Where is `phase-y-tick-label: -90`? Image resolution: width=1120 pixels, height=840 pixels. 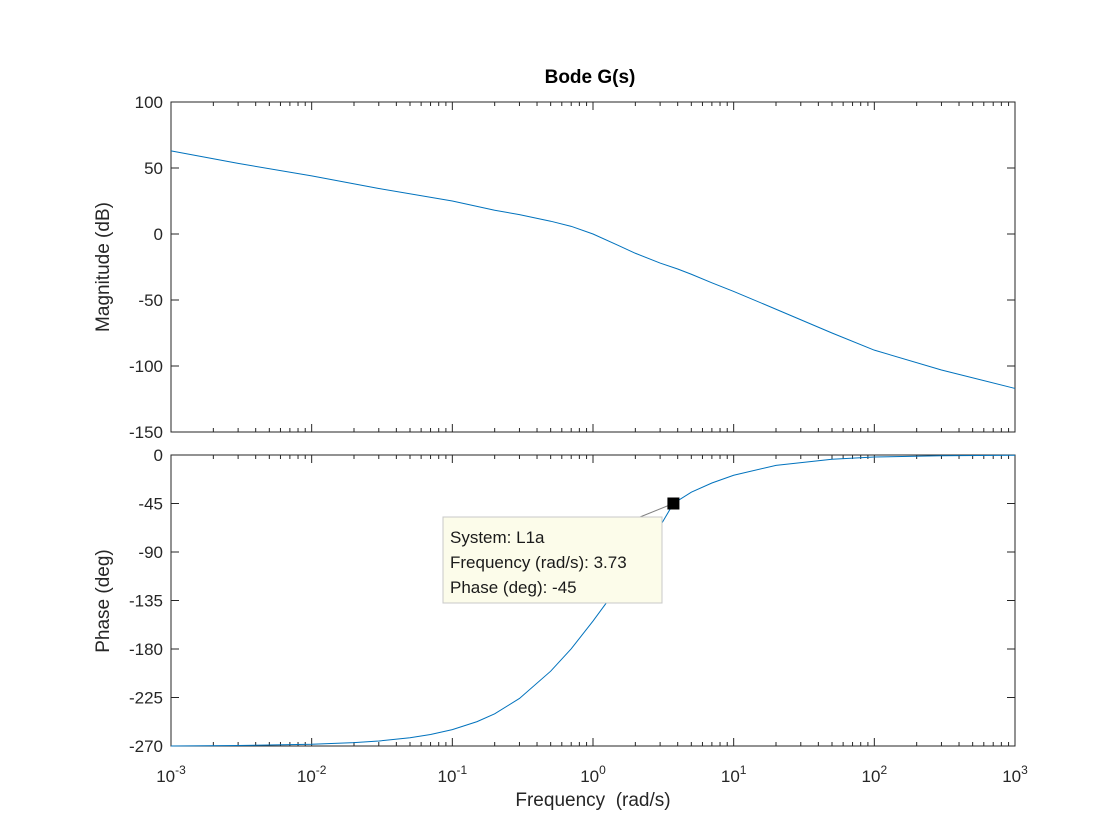
phase-y-tick-label: -90 is located at coordinates (150, 552).